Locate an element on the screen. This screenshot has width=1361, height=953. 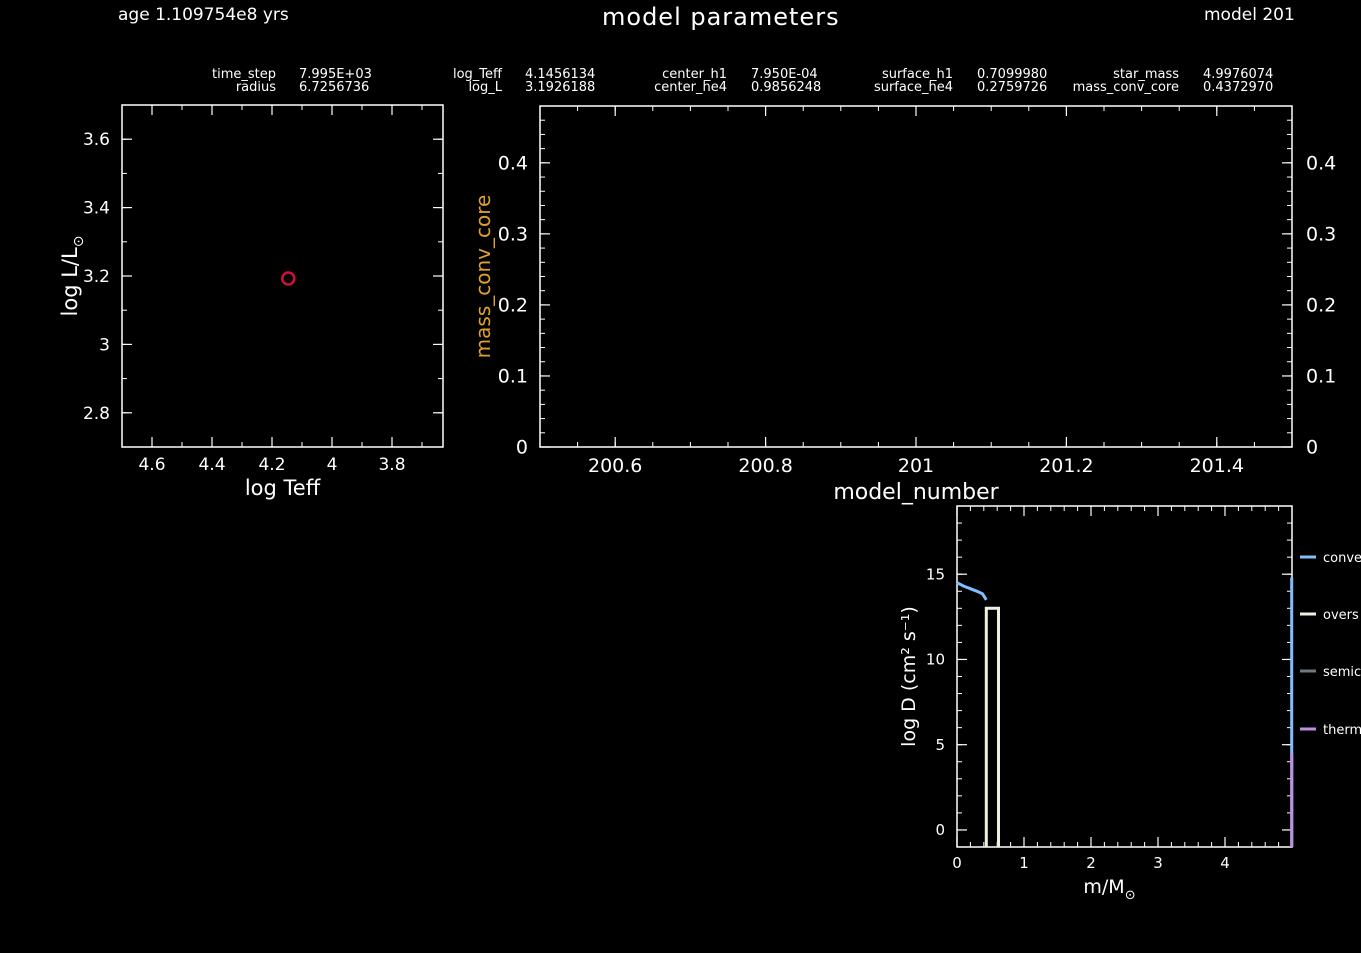
x-tick-label: 3 is located at coordinates (1158, 863).